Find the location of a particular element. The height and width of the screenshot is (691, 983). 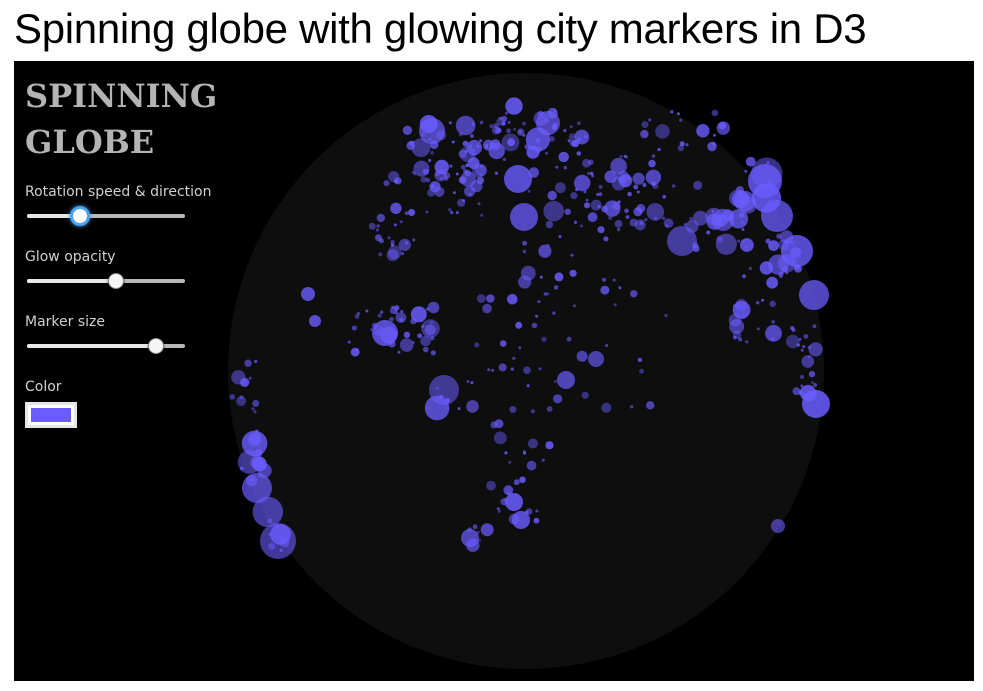

glow-opacity-slider is located at coordinates (106, 281).